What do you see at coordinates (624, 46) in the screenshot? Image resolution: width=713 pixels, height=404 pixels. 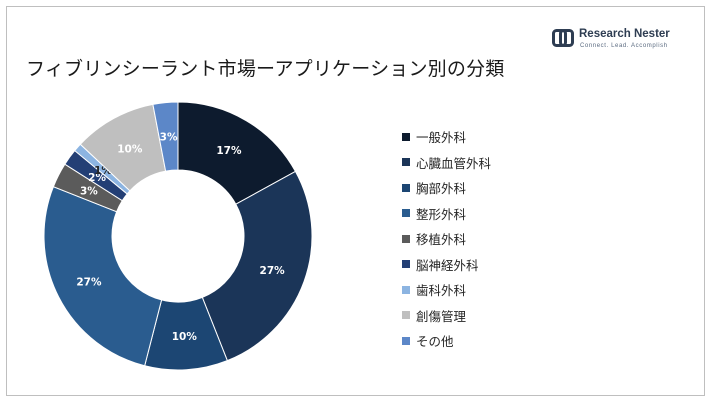 I see `logo-tagline: Connect. Lead. Accomplish` at bounding box center [624, 46].